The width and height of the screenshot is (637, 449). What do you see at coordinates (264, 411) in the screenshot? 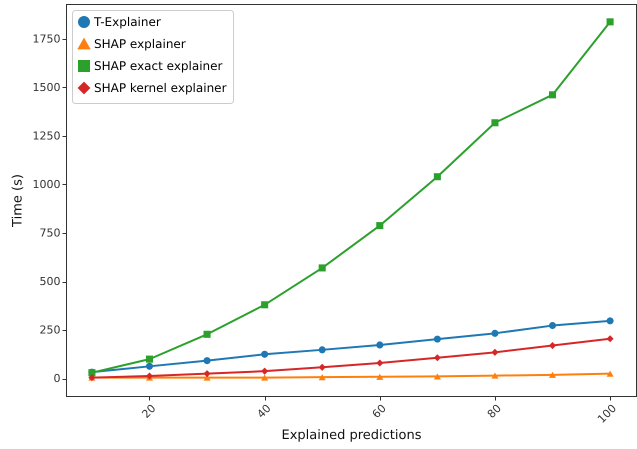
I see `x-tick-label: 40` at bounding box center [264, 411].